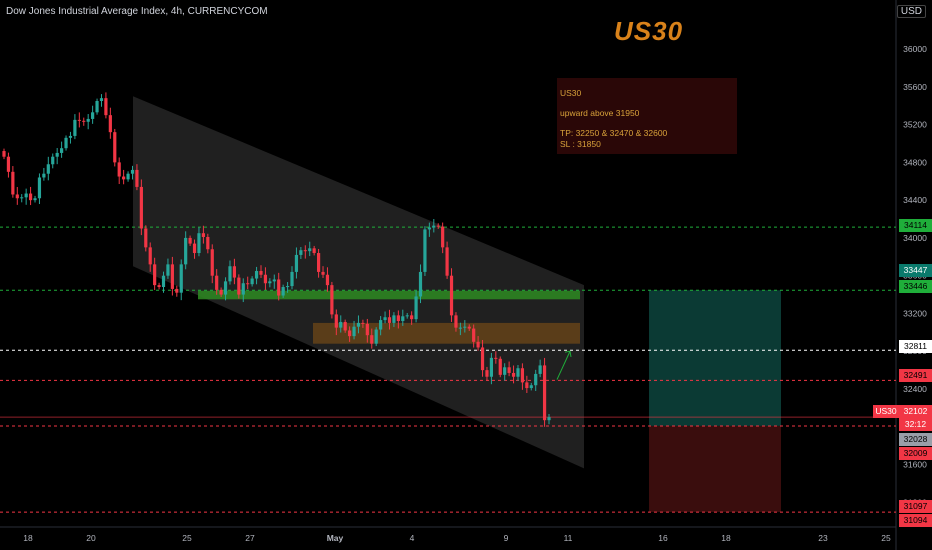 The width and height of the screenshot is (932, 550). What do you see at coordinates (915, 520) in the screenshot?
I see `level-label-red4: 31094` at bounding box center [915, 520].